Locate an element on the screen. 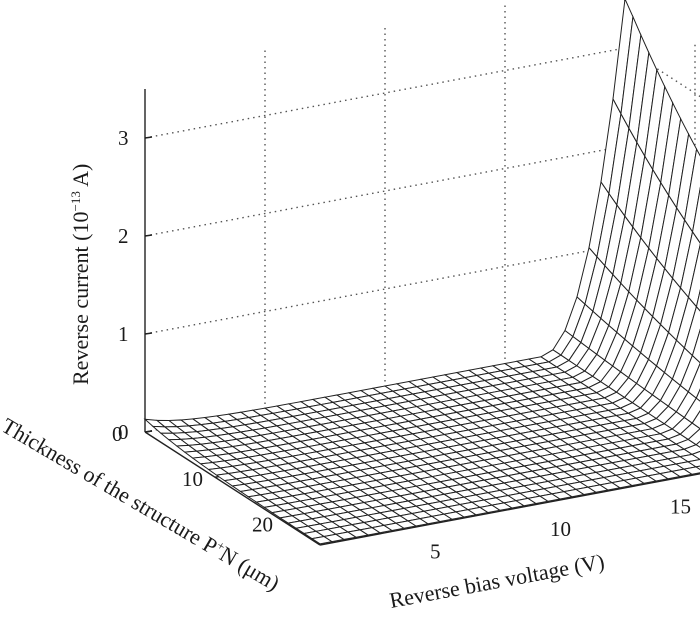  y-axis-line is located at coordinates (232, 488).